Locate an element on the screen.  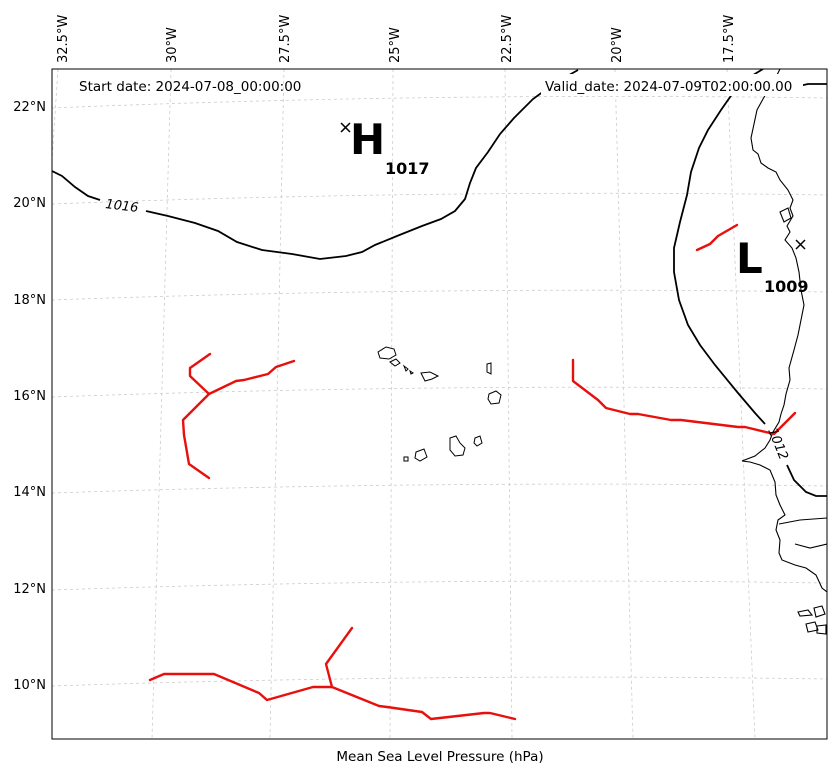
west-africa-coastline is located at coordinates (784, 331).